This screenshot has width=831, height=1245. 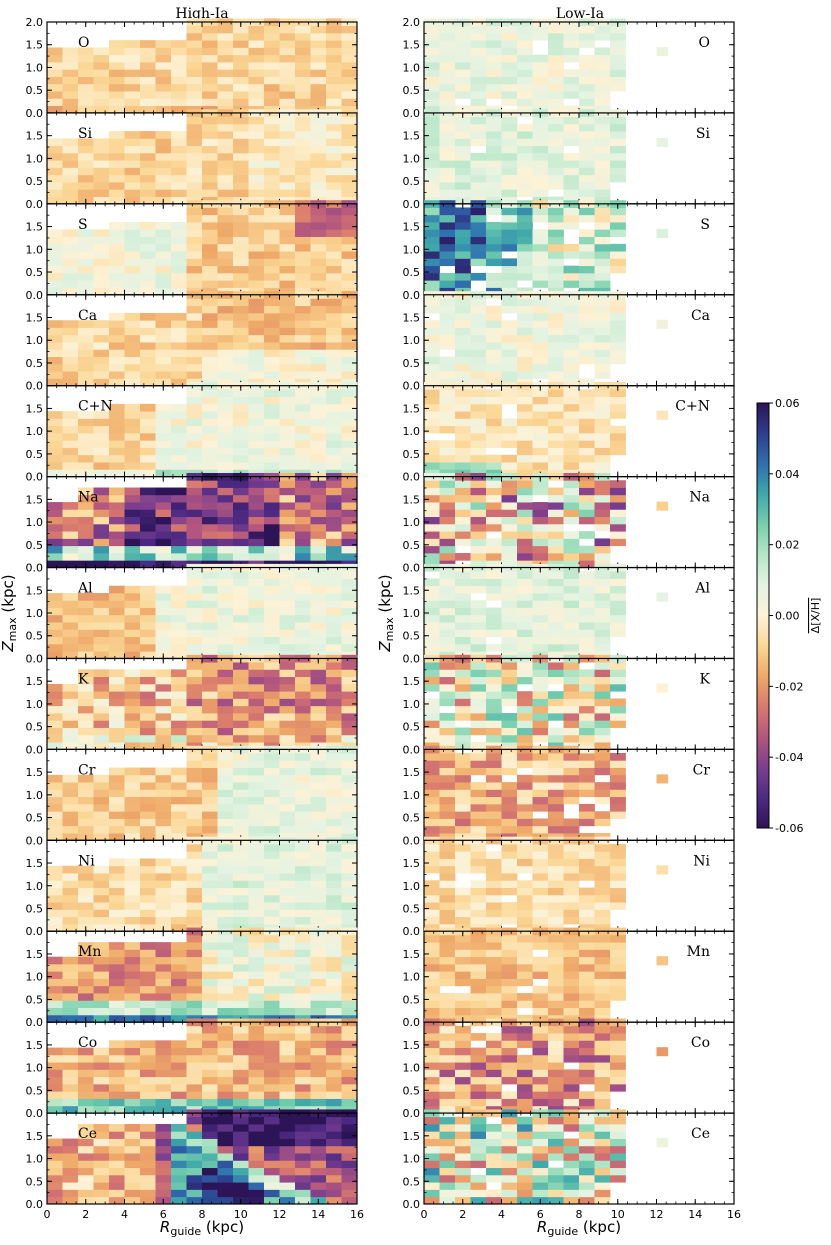 What do you see at coordinates (412, 408) in the screenshot?
I see `y-tick-label: 1.5` at bounding box center [412, 408].